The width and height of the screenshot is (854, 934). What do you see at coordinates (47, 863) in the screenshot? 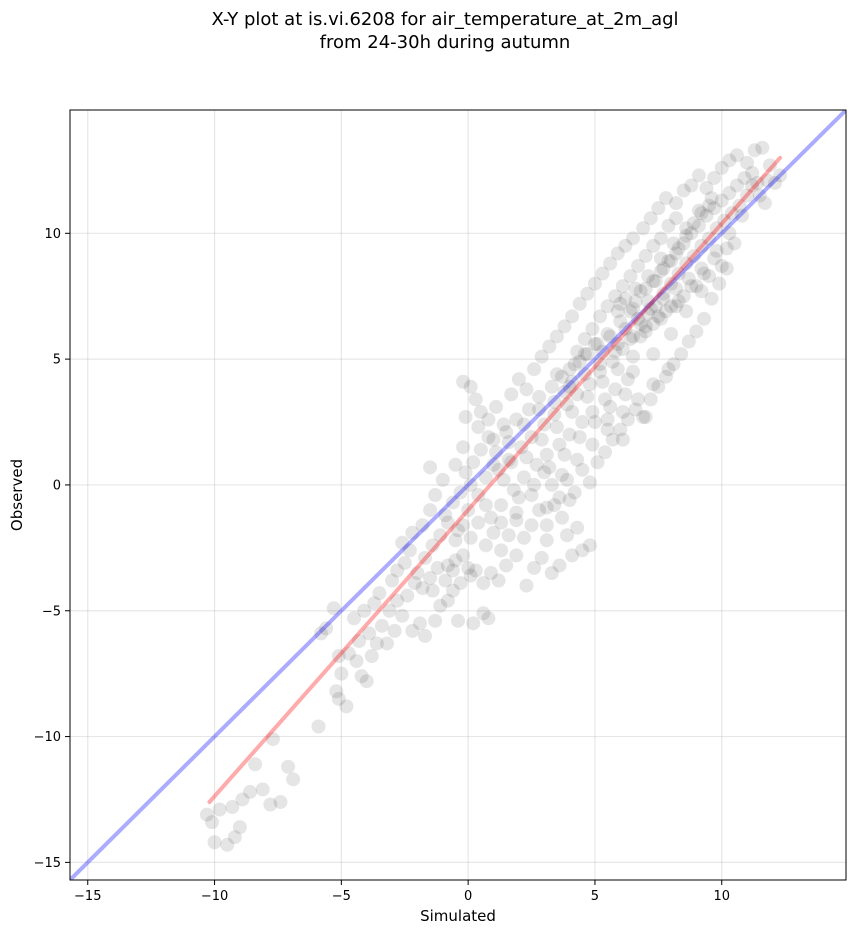
I see `y-tick-label: −15` at bounding box center [47, 863].